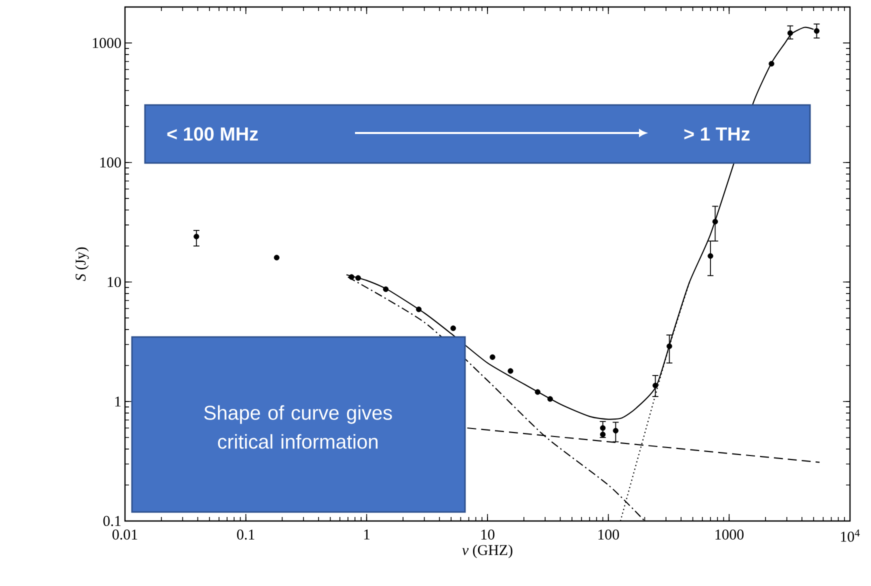  I want to click on annotation: > 1 THz, so click(717, 134).